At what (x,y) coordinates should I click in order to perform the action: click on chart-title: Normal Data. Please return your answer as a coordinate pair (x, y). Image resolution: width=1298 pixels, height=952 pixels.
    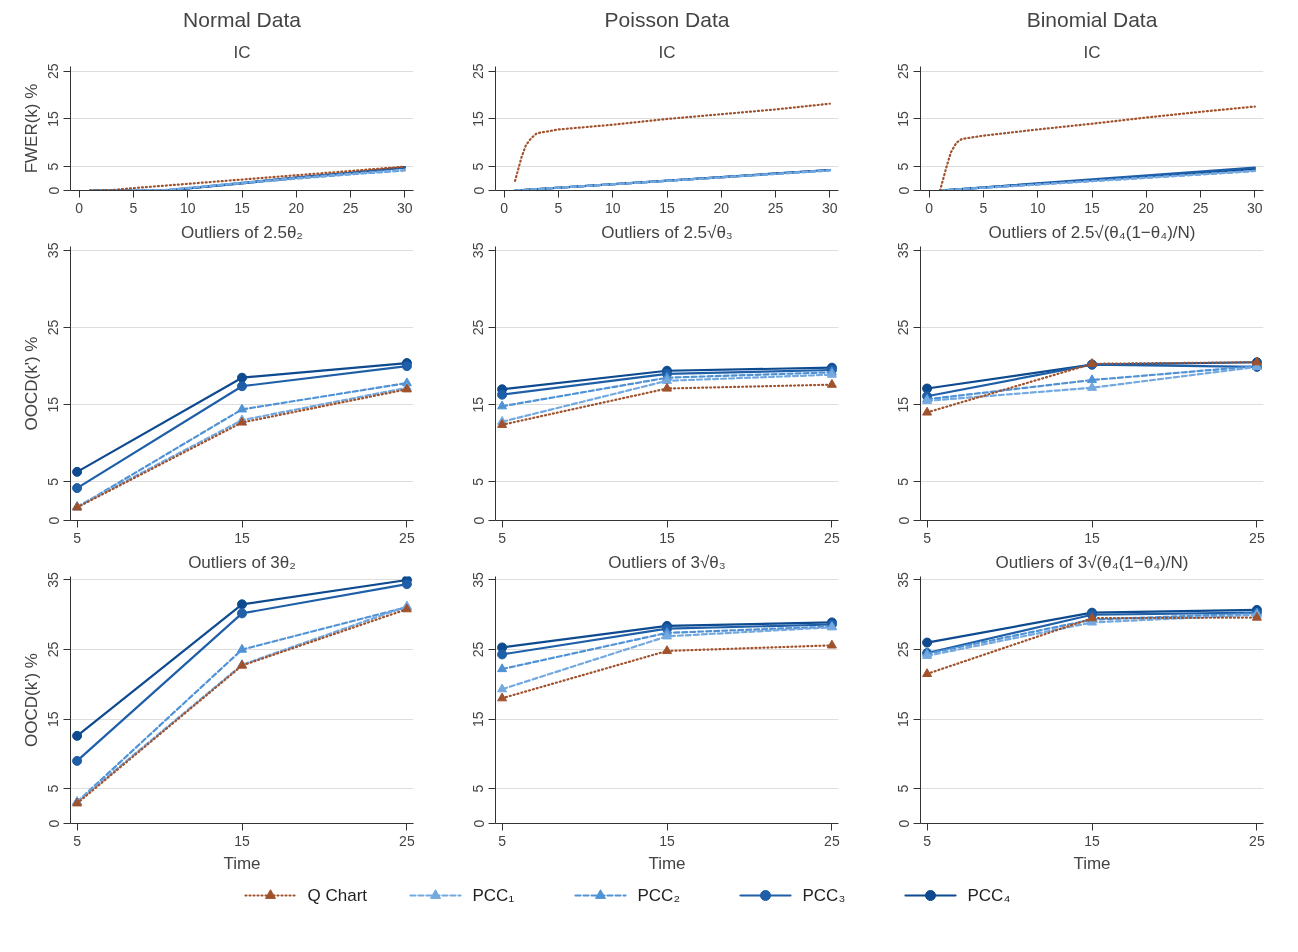
    Looking at the image, I should click on (242, 19).